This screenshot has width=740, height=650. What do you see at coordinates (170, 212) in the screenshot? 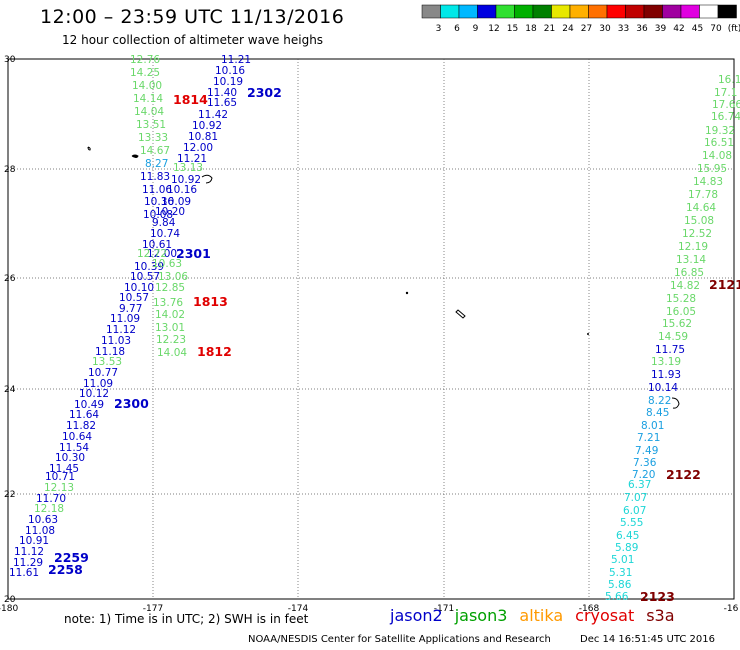
I see `swh-value-label: 10.20` at bounding box center [170, 212].